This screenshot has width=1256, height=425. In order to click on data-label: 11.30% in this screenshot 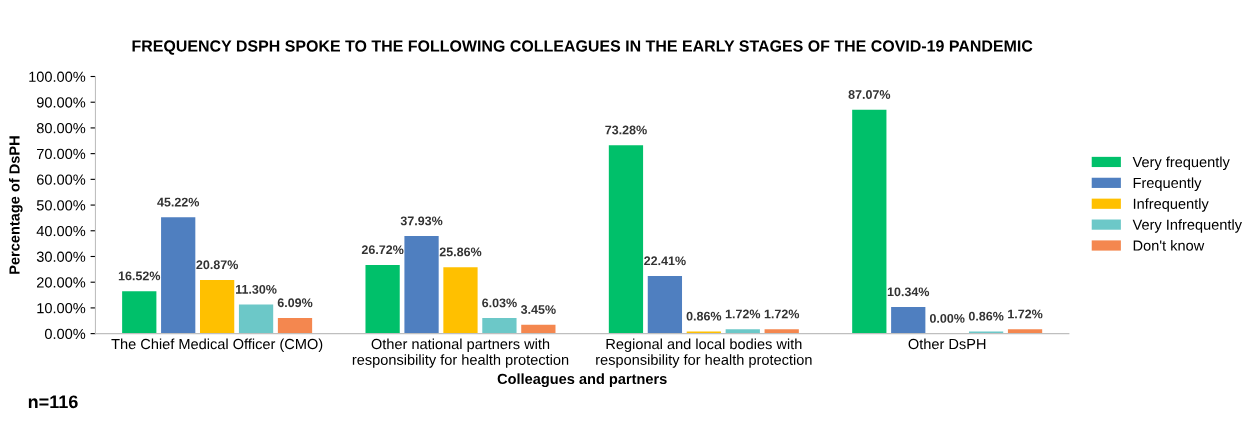, I will do `click(256, 289)`.